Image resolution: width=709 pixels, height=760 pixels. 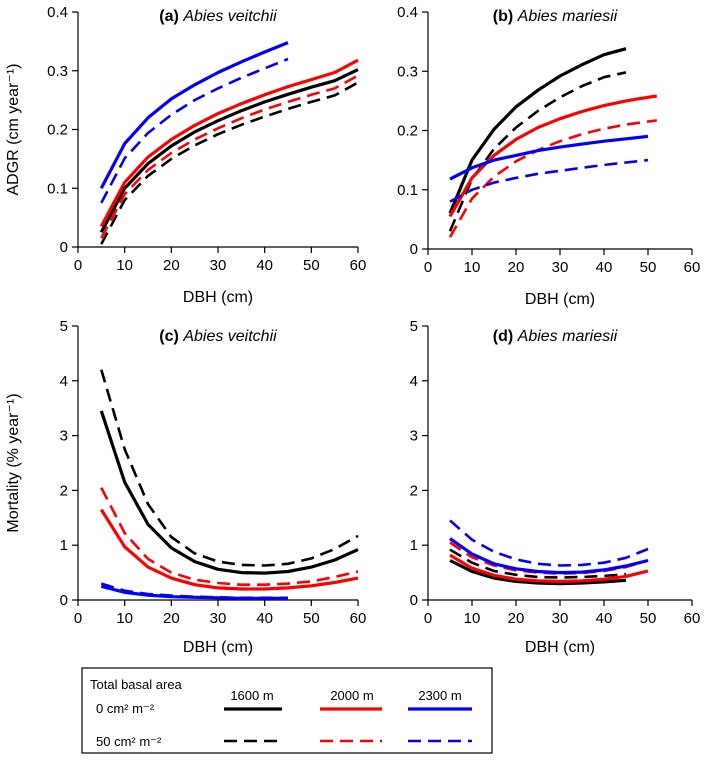 What do you see at coordinates (428, 267) in the screenshot?
I see `panel-b-x-tick-label: 0` at bounding box center [428, 267].